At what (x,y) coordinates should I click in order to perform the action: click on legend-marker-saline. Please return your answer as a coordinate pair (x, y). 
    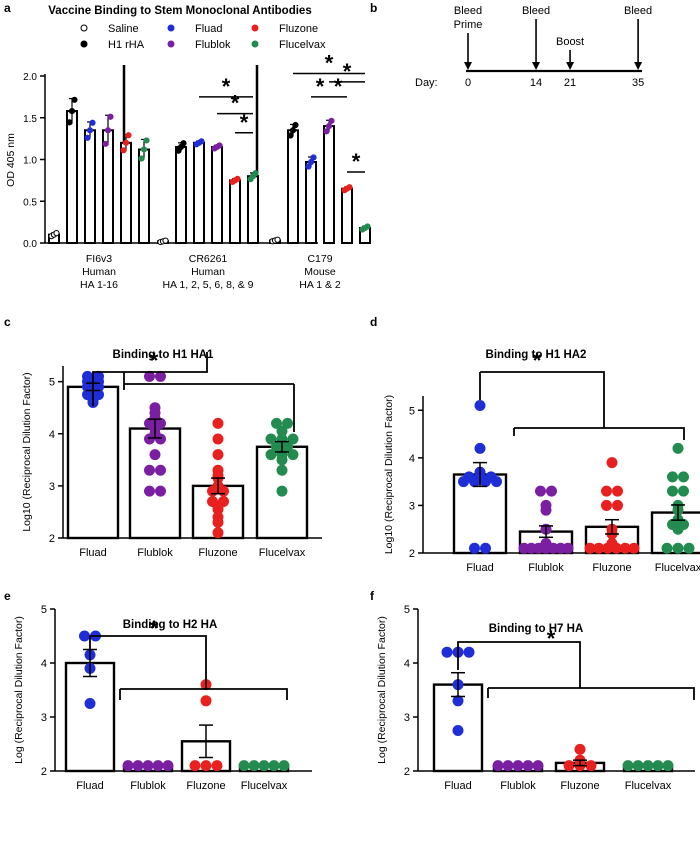
    Looking at the image, I should click on (84, 28).